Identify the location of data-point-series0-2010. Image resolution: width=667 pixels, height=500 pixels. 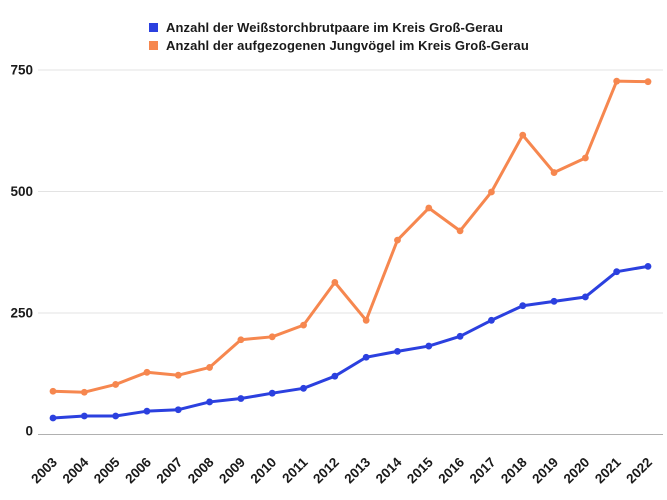
(272, 393).